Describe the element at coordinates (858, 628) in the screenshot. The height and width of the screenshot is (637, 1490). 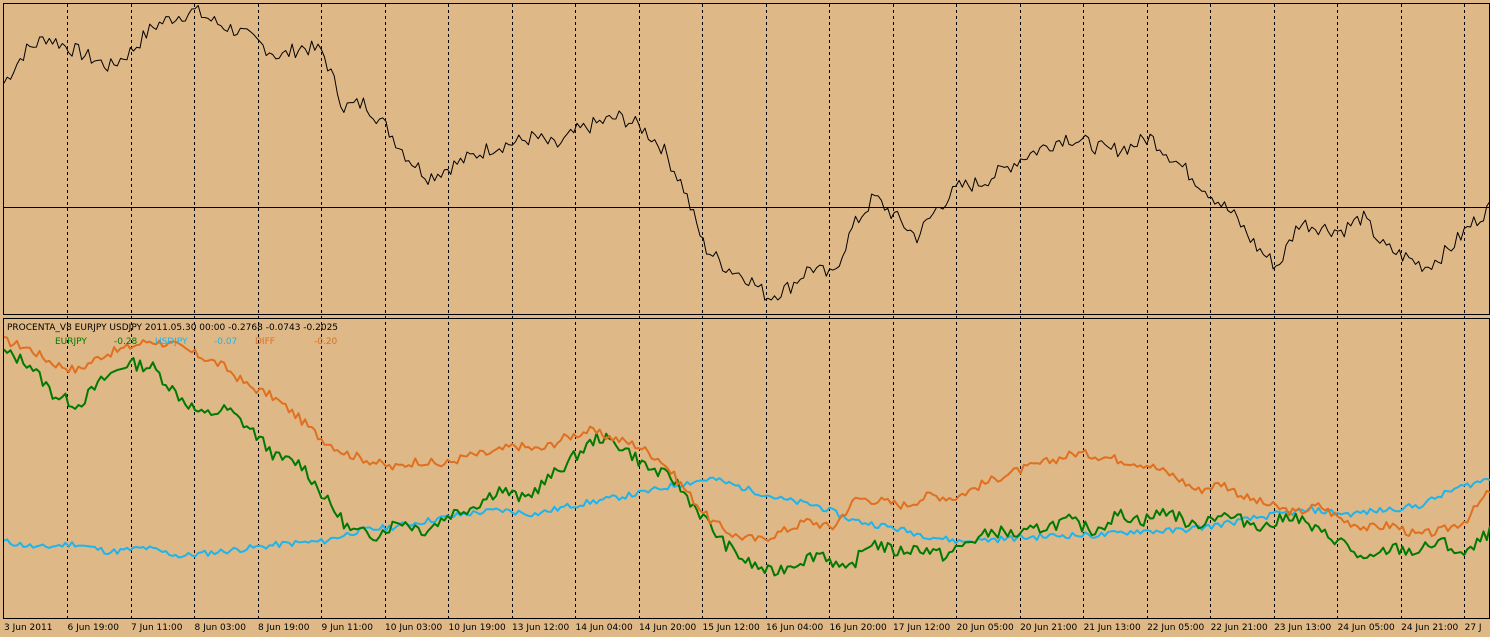
I see `x-tick-label: 16 Jun 20:00` at that location.